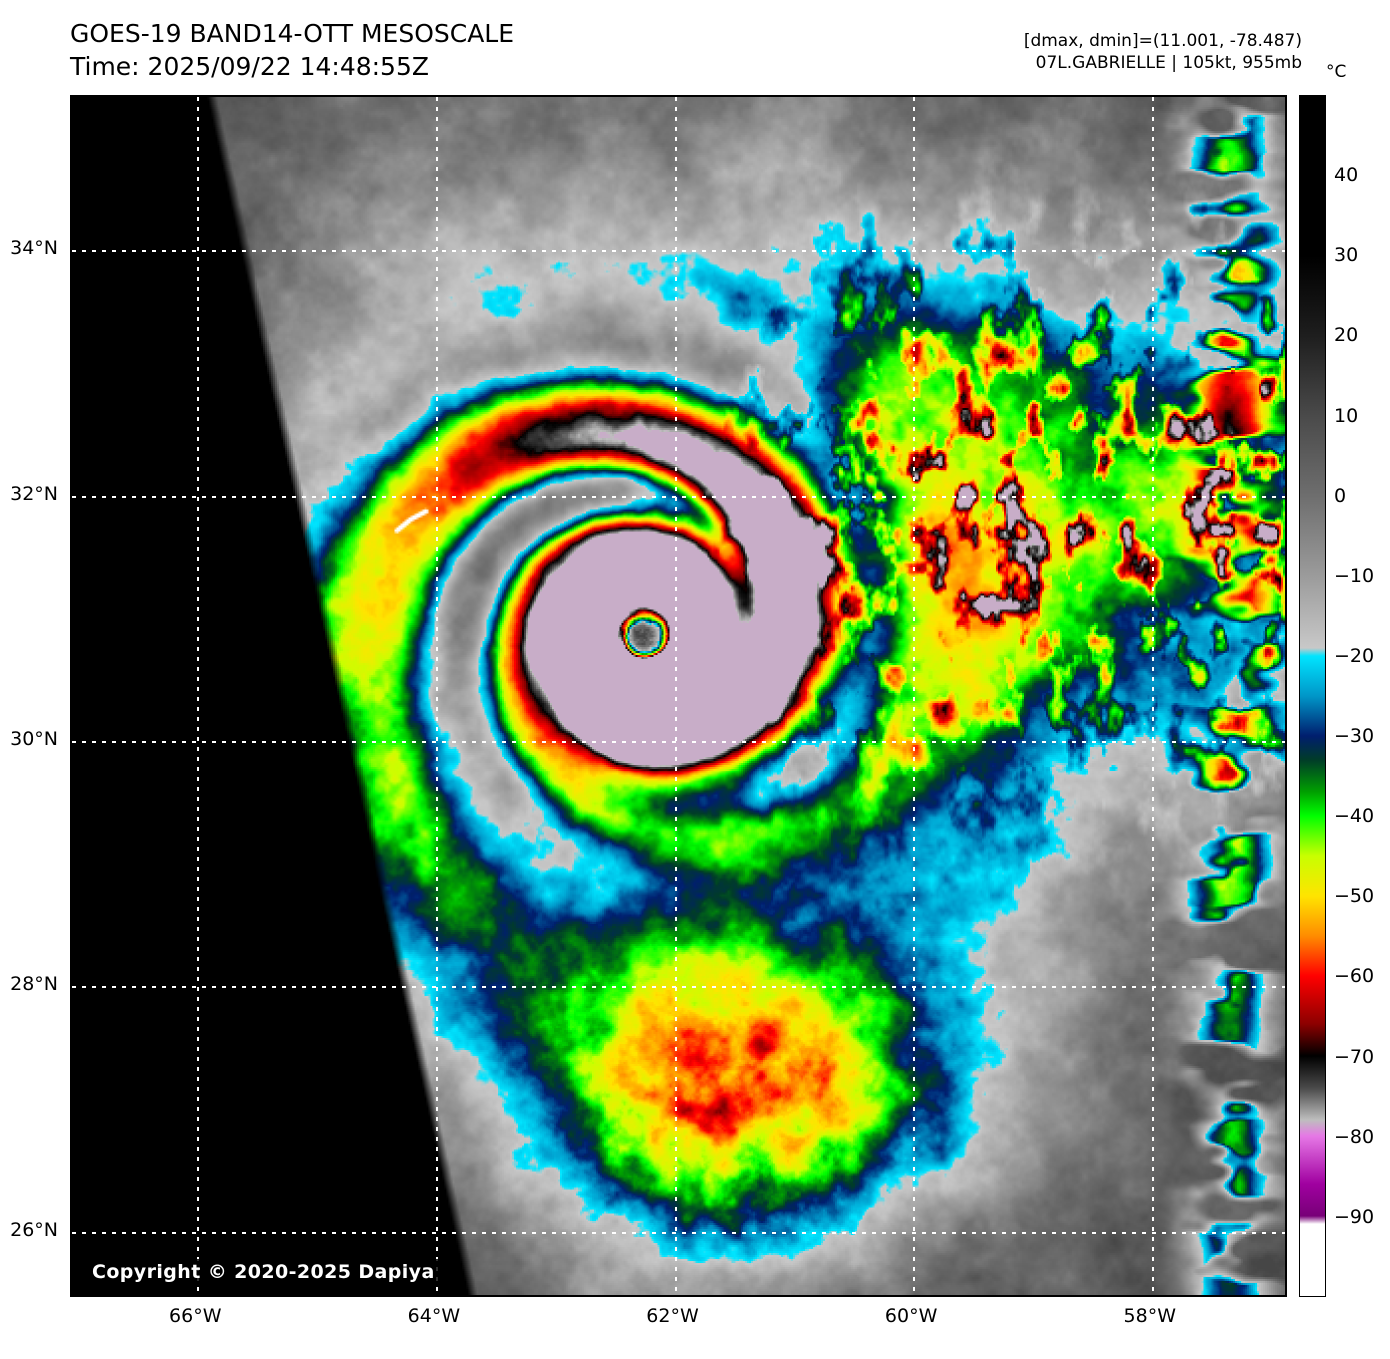 The image size is (1390, 1359). I want to click on colorbar-tick-20: 20, so click(1346, 335).